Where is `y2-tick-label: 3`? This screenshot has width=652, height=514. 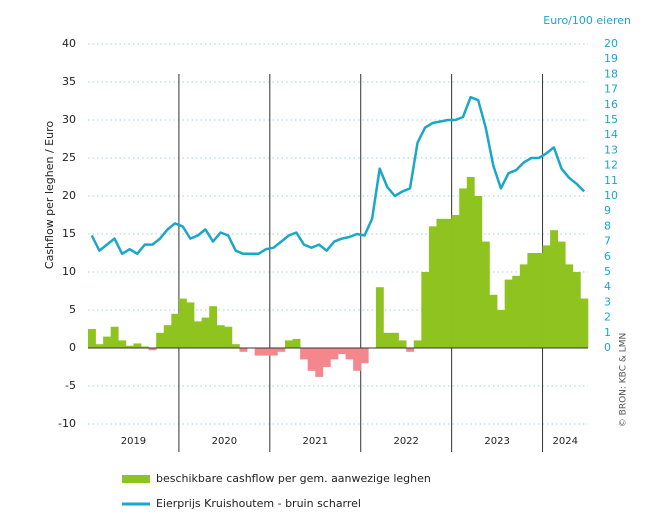 y2-tick-label: 3 is located at coordinates (607, 301).